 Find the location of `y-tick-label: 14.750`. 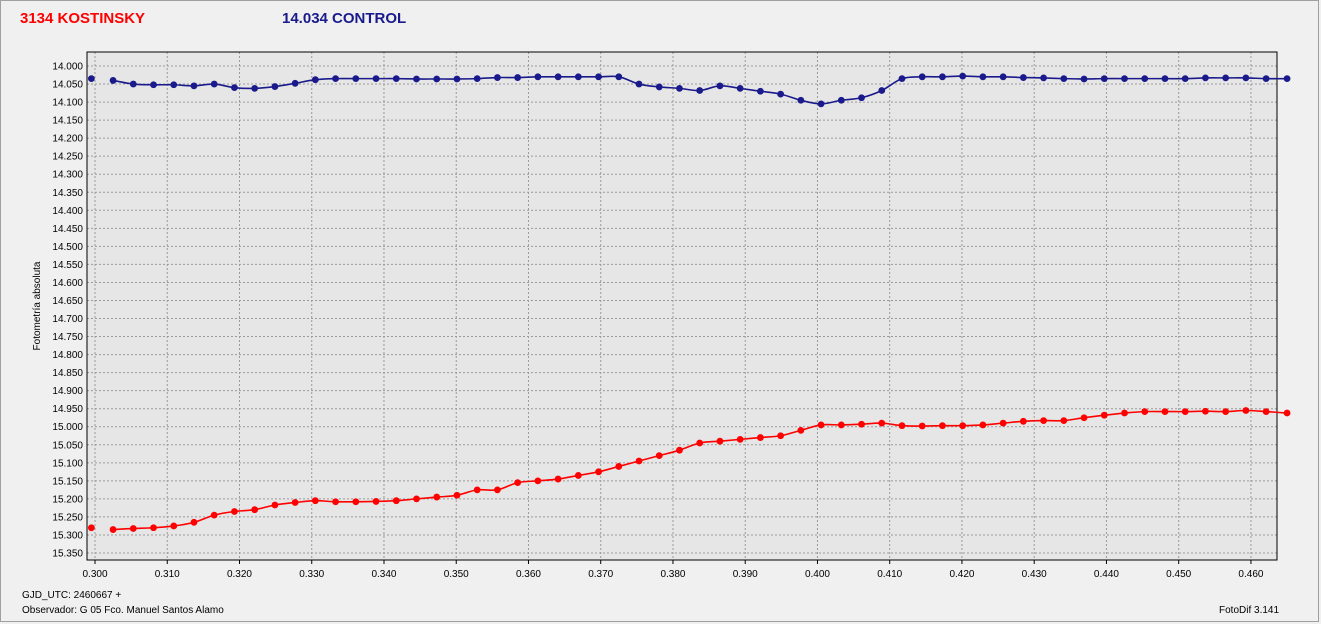

y-tick-label: 14.750 is located at coordinates (67, 337).